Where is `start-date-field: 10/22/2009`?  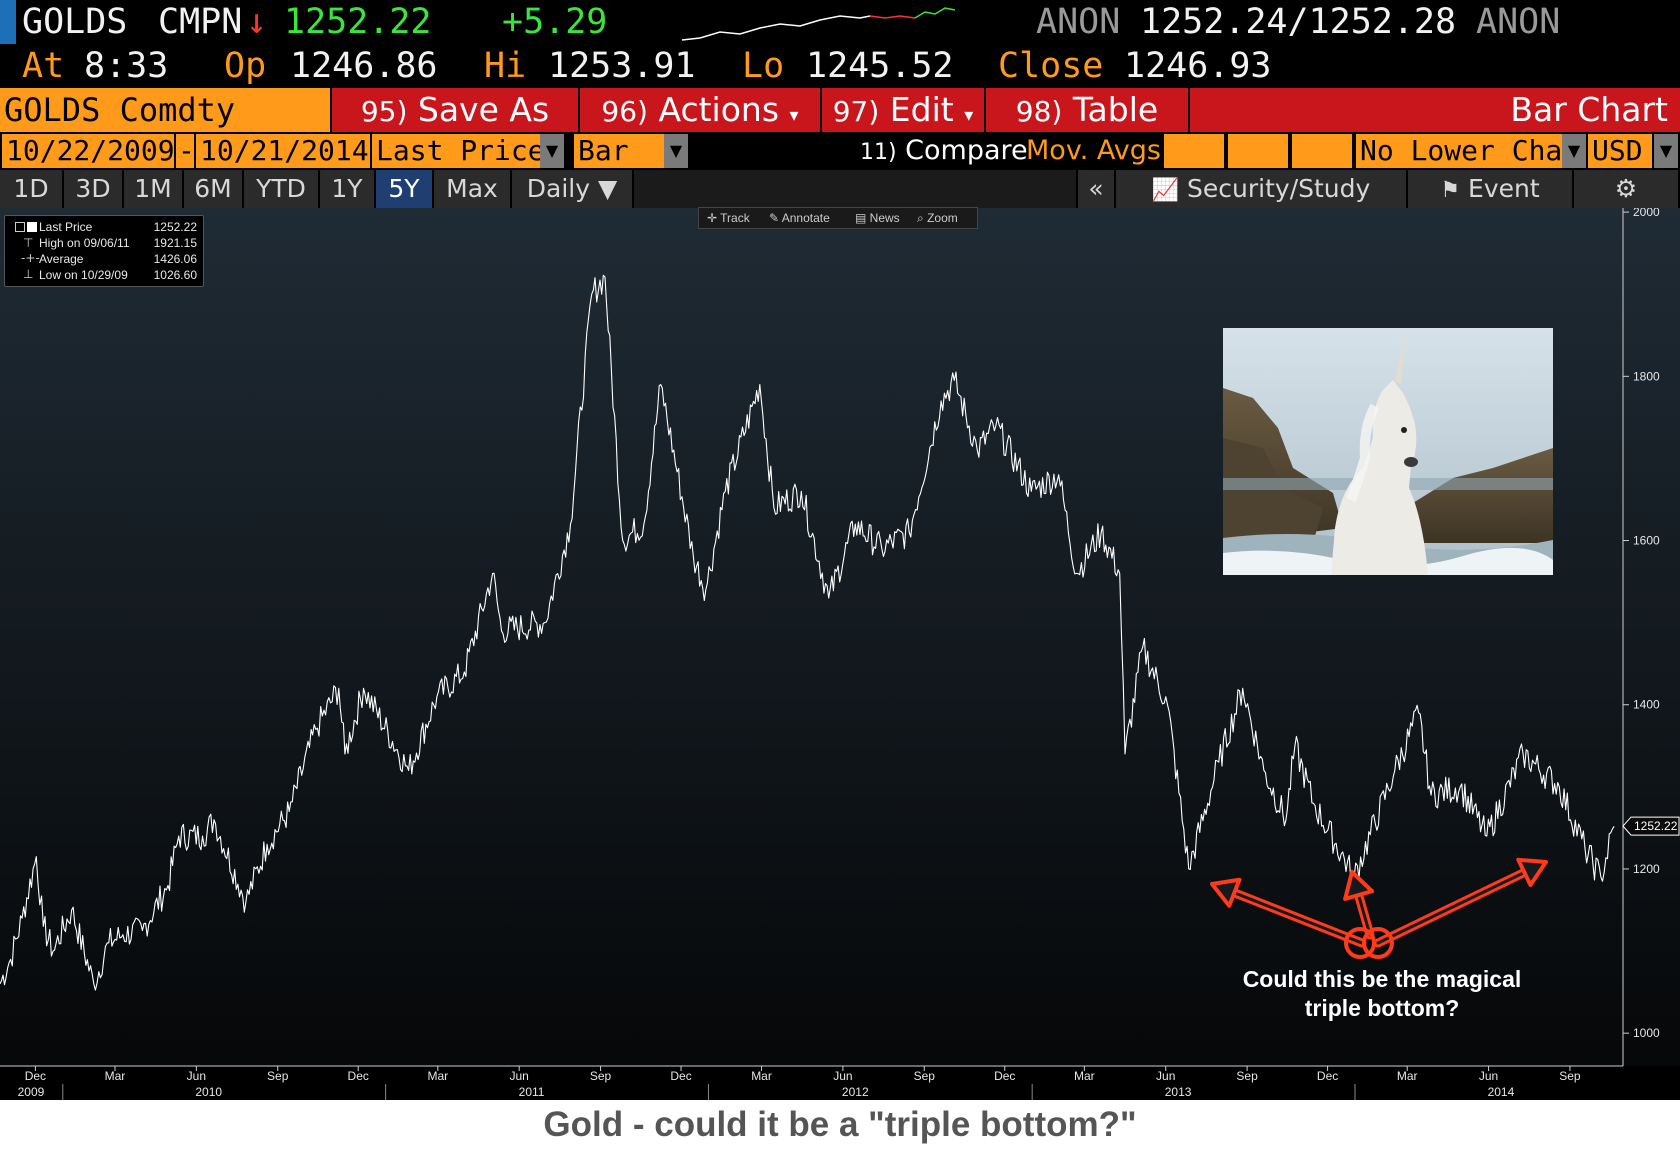 start-date-field: 10/22/2009 is located at coordinates (88, 151).